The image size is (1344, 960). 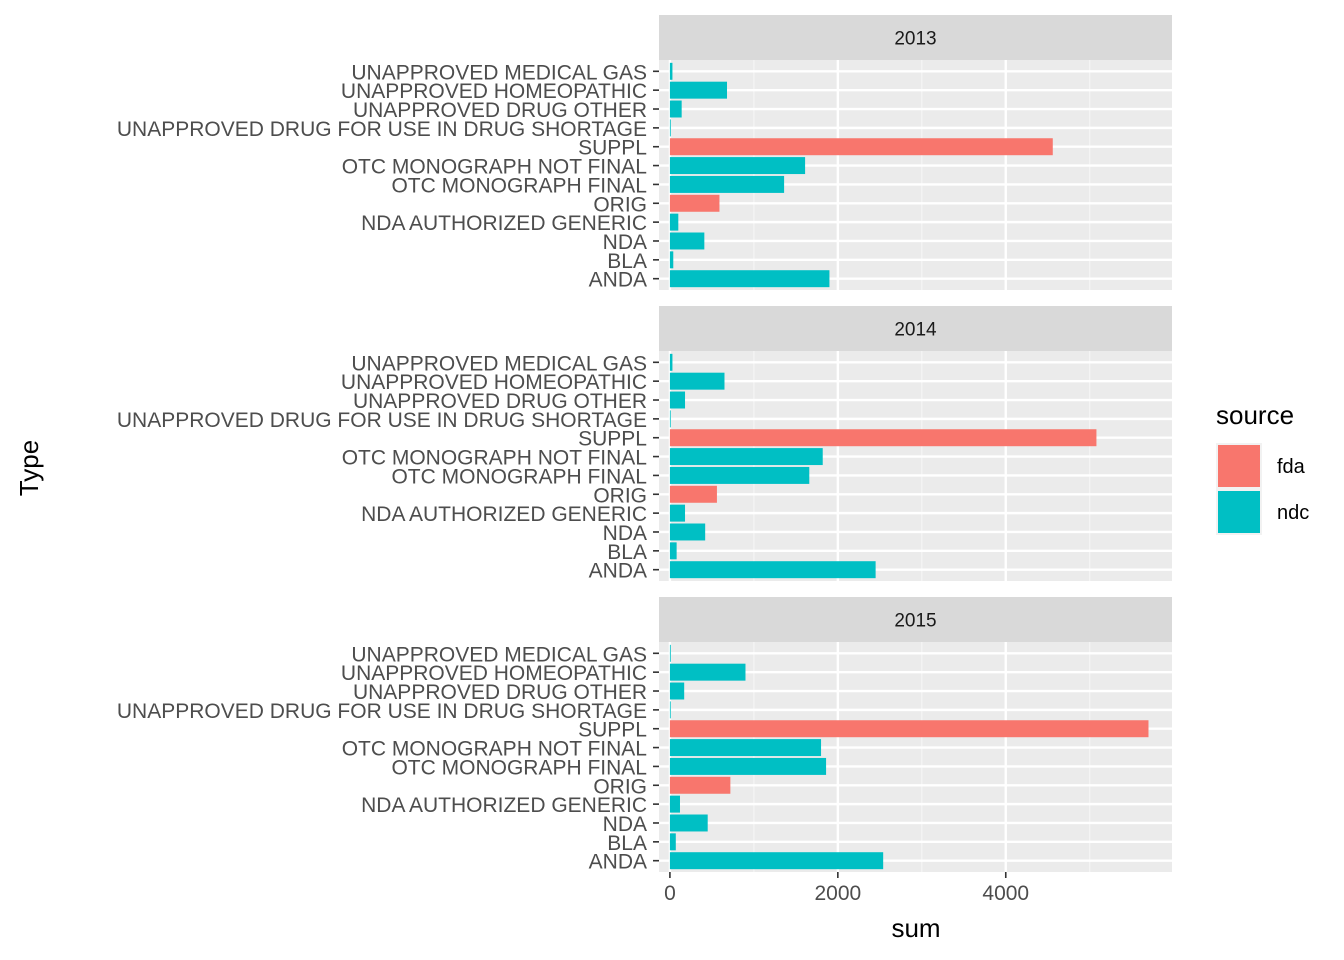 I want to click on x-tick-label: 4000, so click(x=1005, y=893).